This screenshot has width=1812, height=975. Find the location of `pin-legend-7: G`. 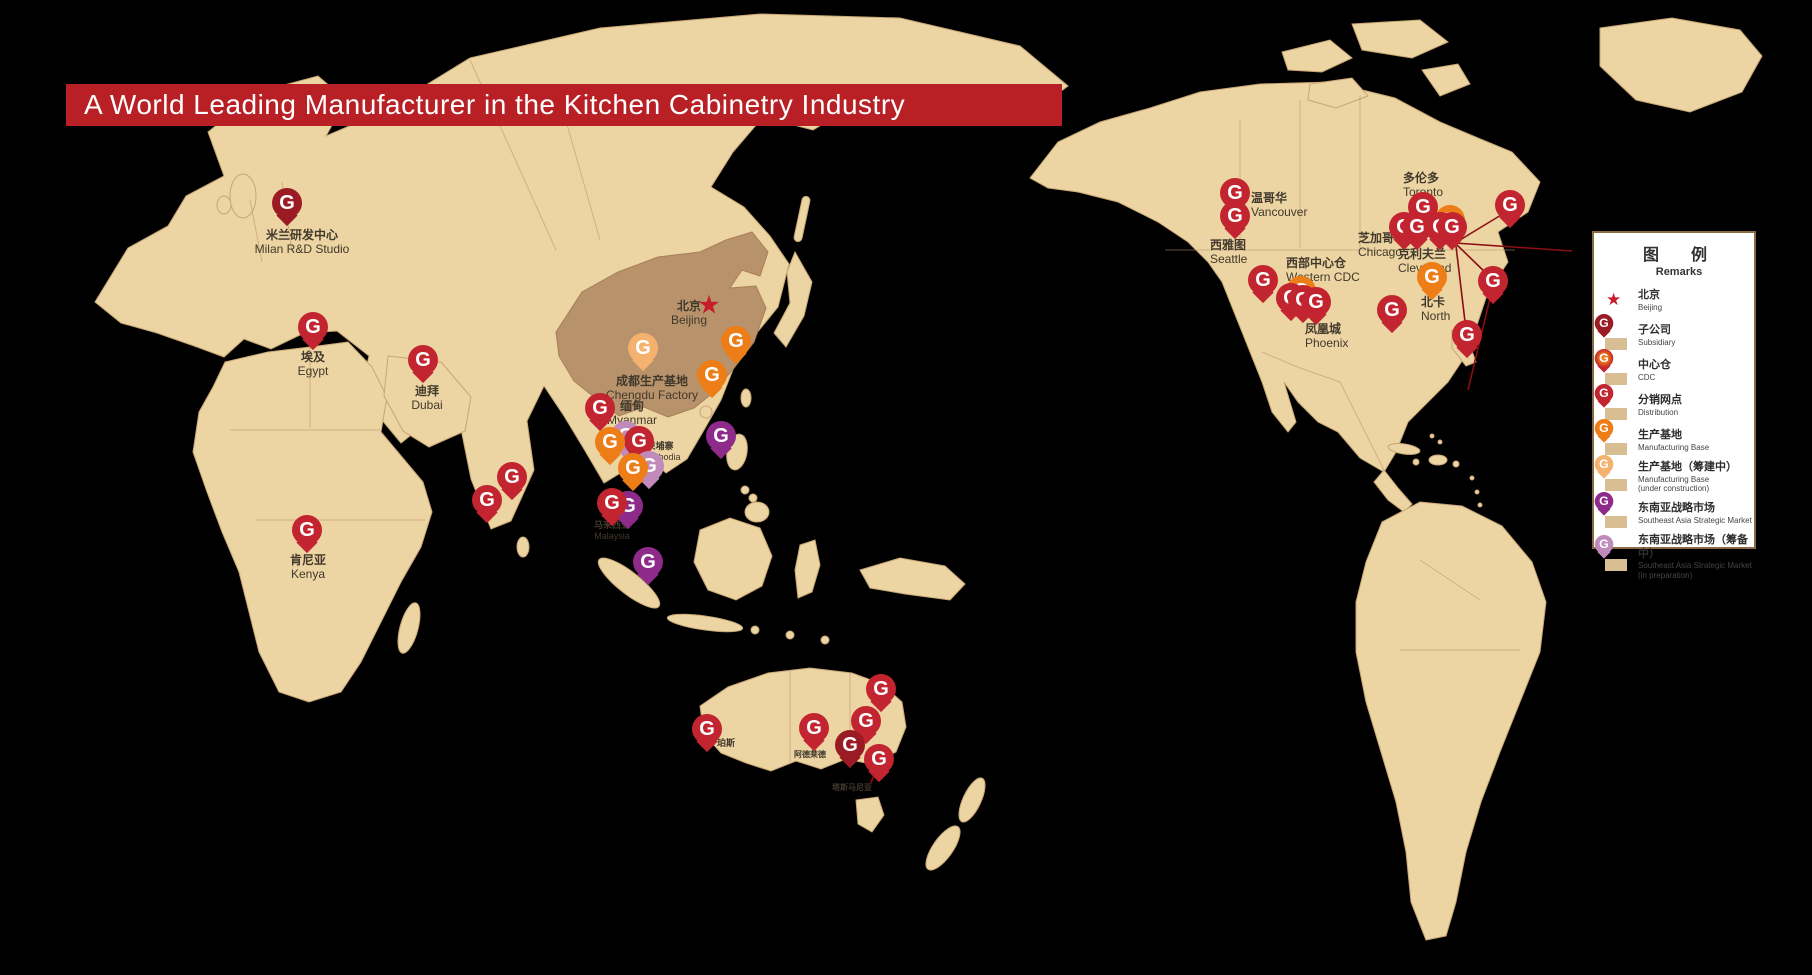

pin-legend-7: G is located at coordinates (1604, 548).